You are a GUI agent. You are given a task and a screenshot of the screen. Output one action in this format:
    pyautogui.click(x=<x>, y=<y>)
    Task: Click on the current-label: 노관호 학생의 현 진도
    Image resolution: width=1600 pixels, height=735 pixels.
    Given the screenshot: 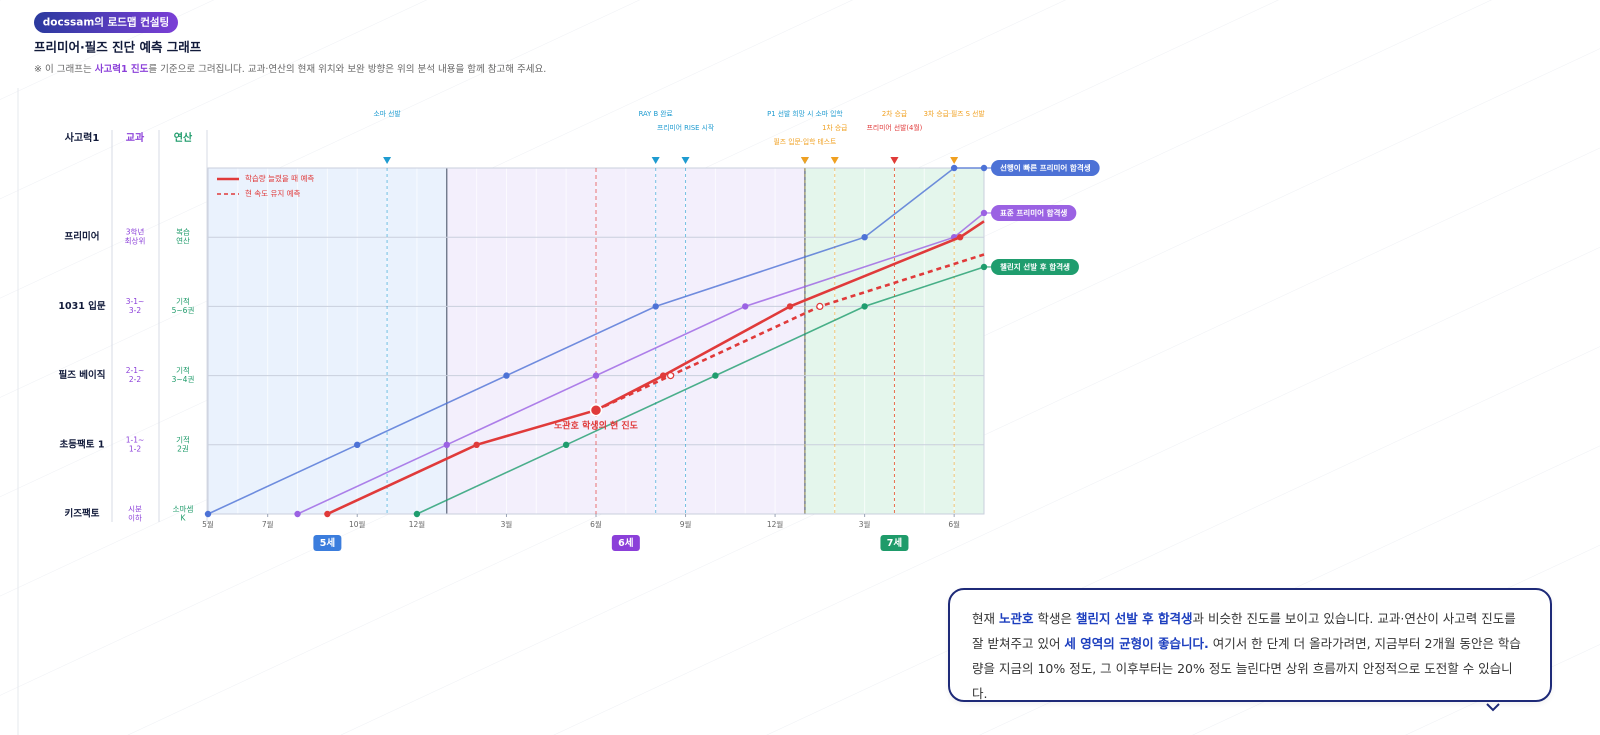 What is the action you would take?
    pyautogui.click(x=596, y=426)
    